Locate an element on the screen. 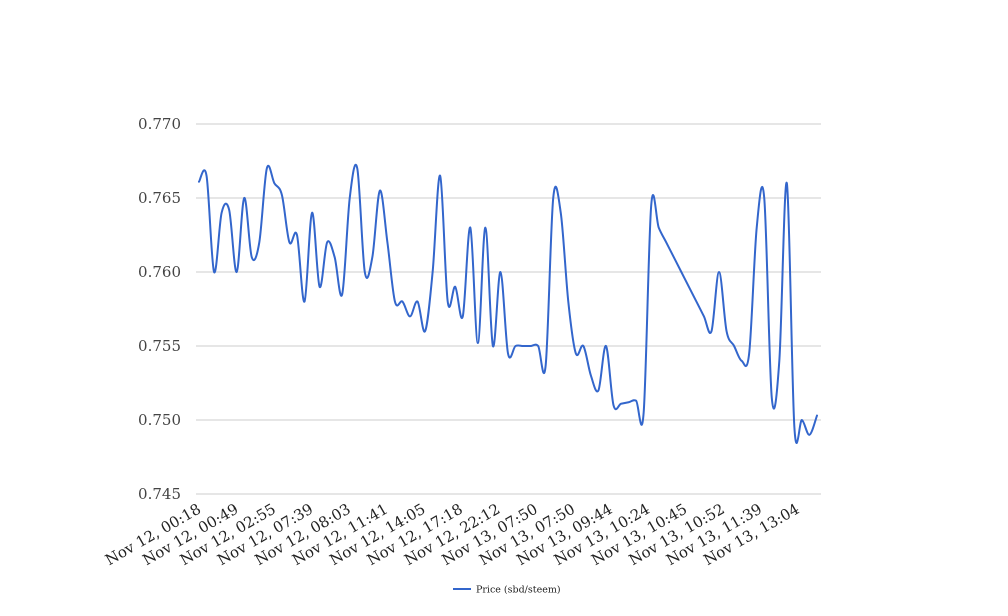  legend: Price (sbd/steem) is located at coordinates (507, 590).